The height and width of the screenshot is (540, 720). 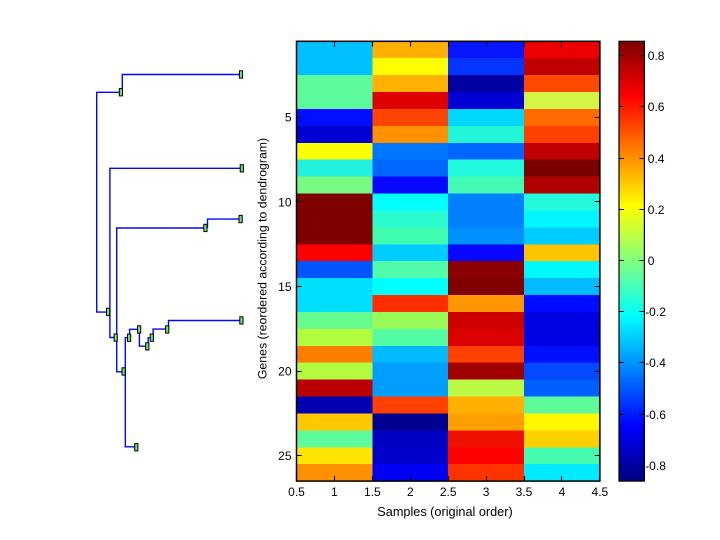 What do you see at coordinates (655, 415) in the screenshot?
I see `svg-text: -0.6` at bounding box center [655, 415].